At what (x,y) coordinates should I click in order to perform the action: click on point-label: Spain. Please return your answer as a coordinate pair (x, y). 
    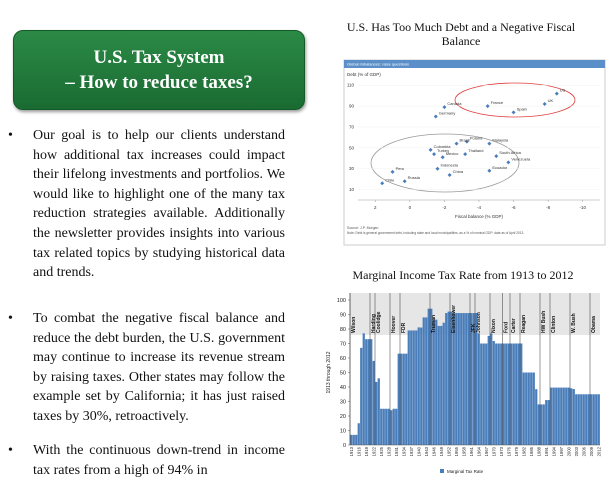
    Looking at the image, I should click on (522, 108).